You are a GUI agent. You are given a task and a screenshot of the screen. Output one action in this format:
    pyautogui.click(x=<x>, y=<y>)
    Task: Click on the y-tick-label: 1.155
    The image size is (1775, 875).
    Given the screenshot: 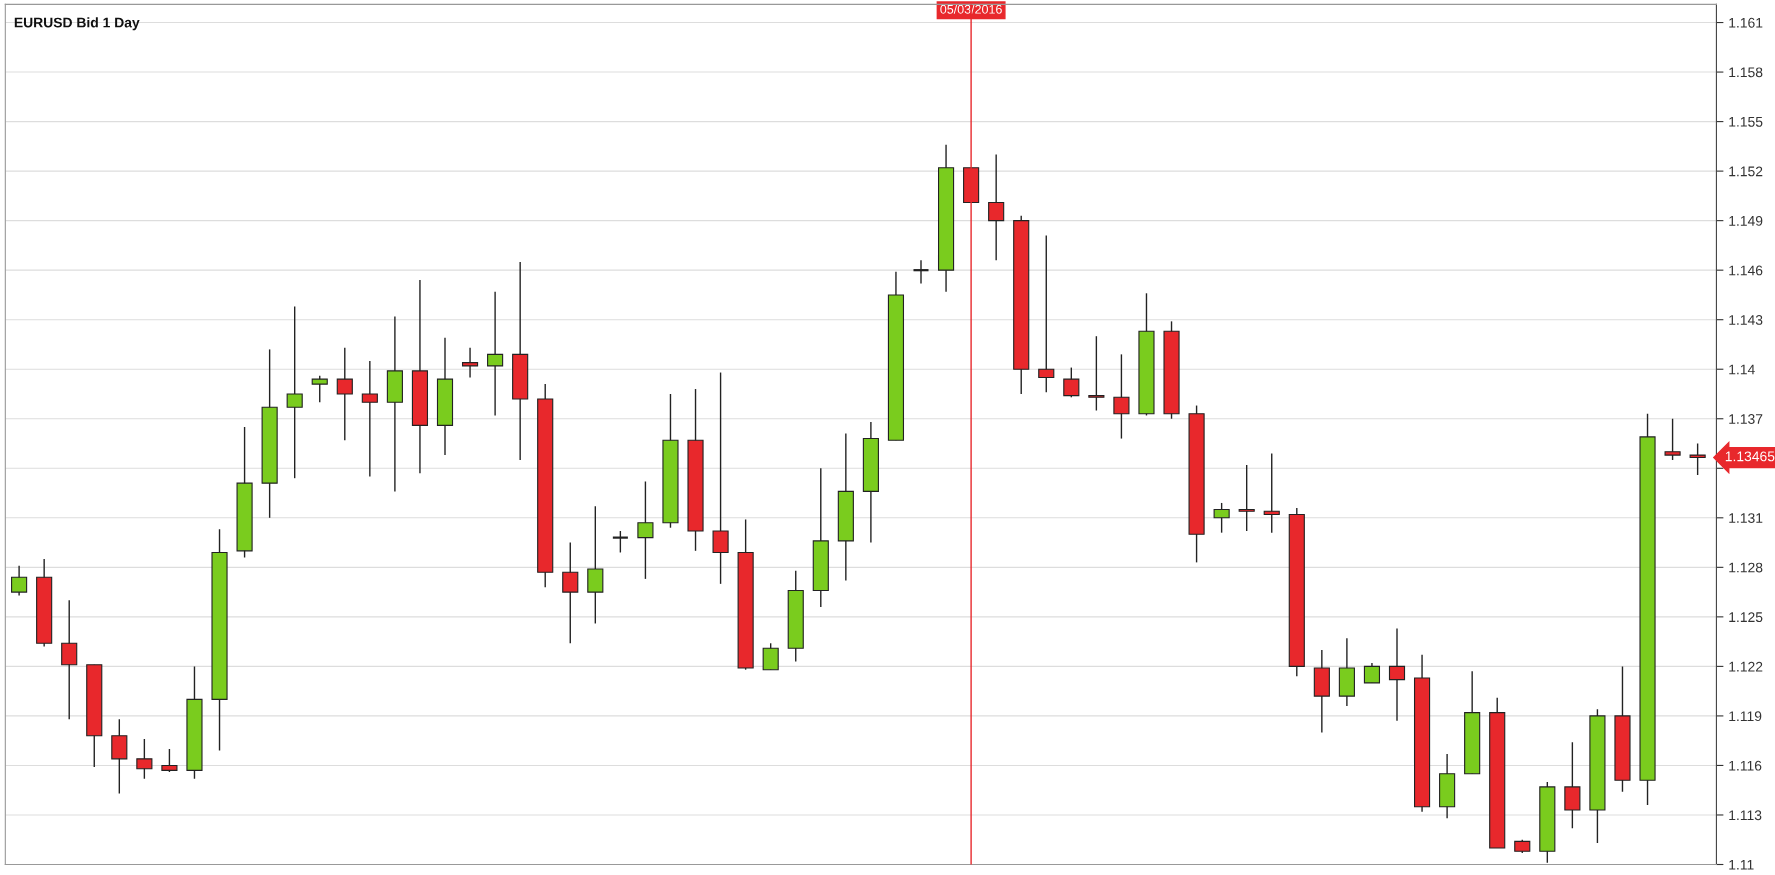 What is the action you would take?
    pyautogui.click(x=1746, y=122)
    